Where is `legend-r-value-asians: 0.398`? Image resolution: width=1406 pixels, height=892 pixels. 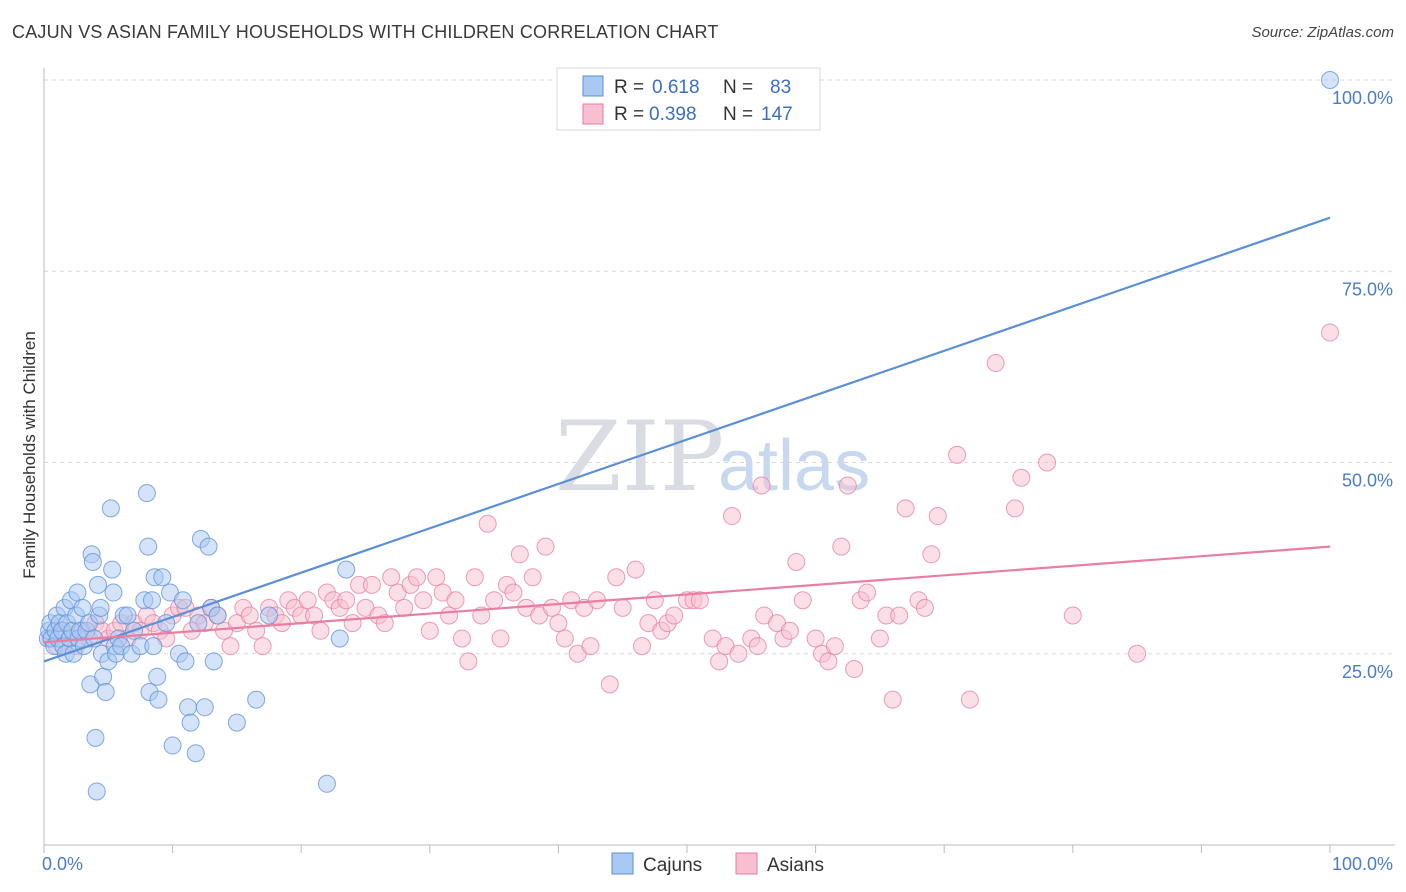 legend-r-value-asians: 0.398 is located at coordinates (673, 114).